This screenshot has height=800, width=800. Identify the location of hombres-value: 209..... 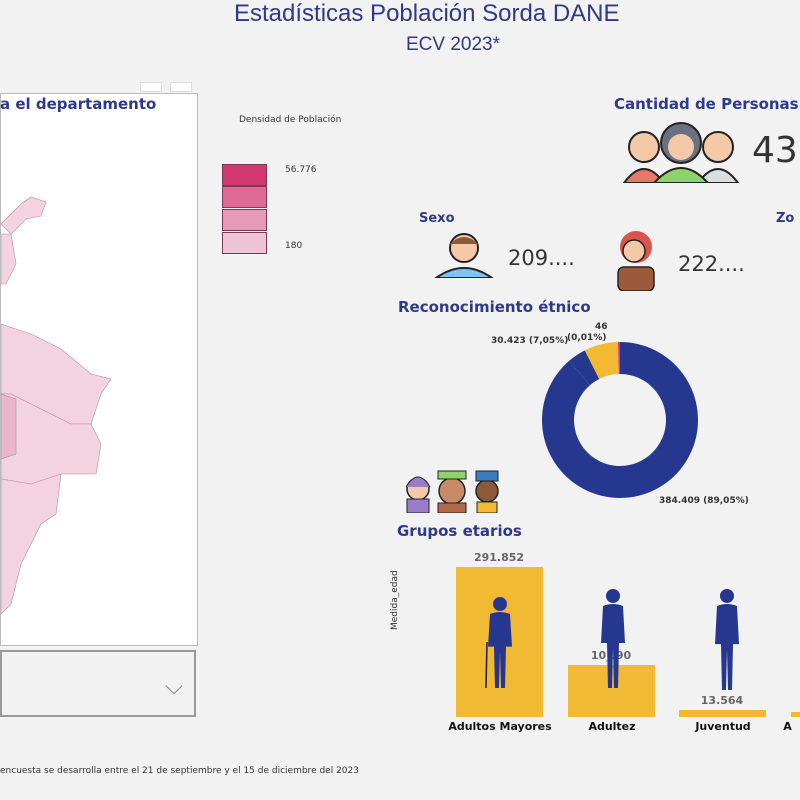
(541, 258).